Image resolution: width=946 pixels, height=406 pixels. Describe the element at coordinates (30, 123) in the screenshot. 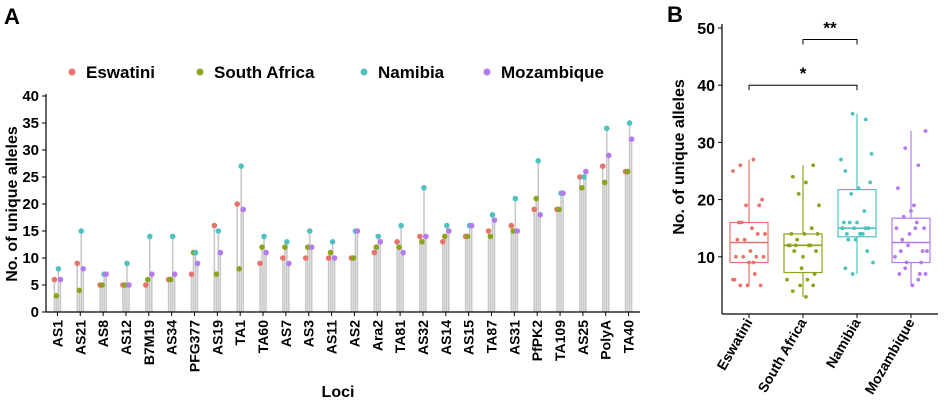

I see `panel-a-y-tick-label: 35` at that location.